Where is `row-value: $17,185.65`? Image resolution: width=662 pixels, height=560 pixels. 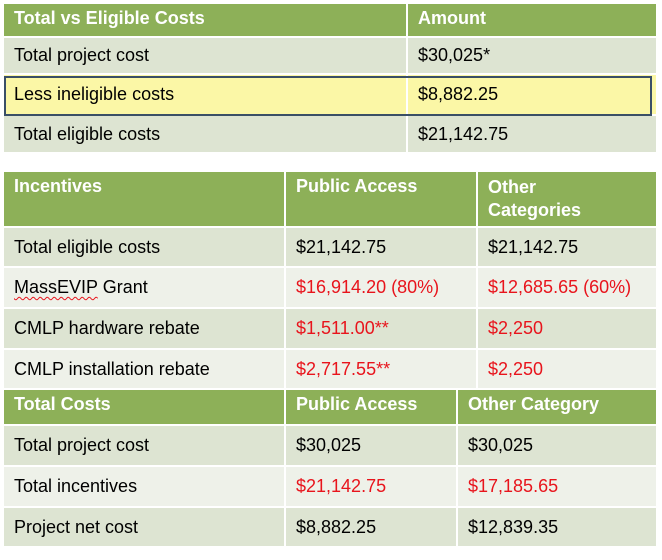 row-value: $17,185.65 is located at coordinates (557, 487).